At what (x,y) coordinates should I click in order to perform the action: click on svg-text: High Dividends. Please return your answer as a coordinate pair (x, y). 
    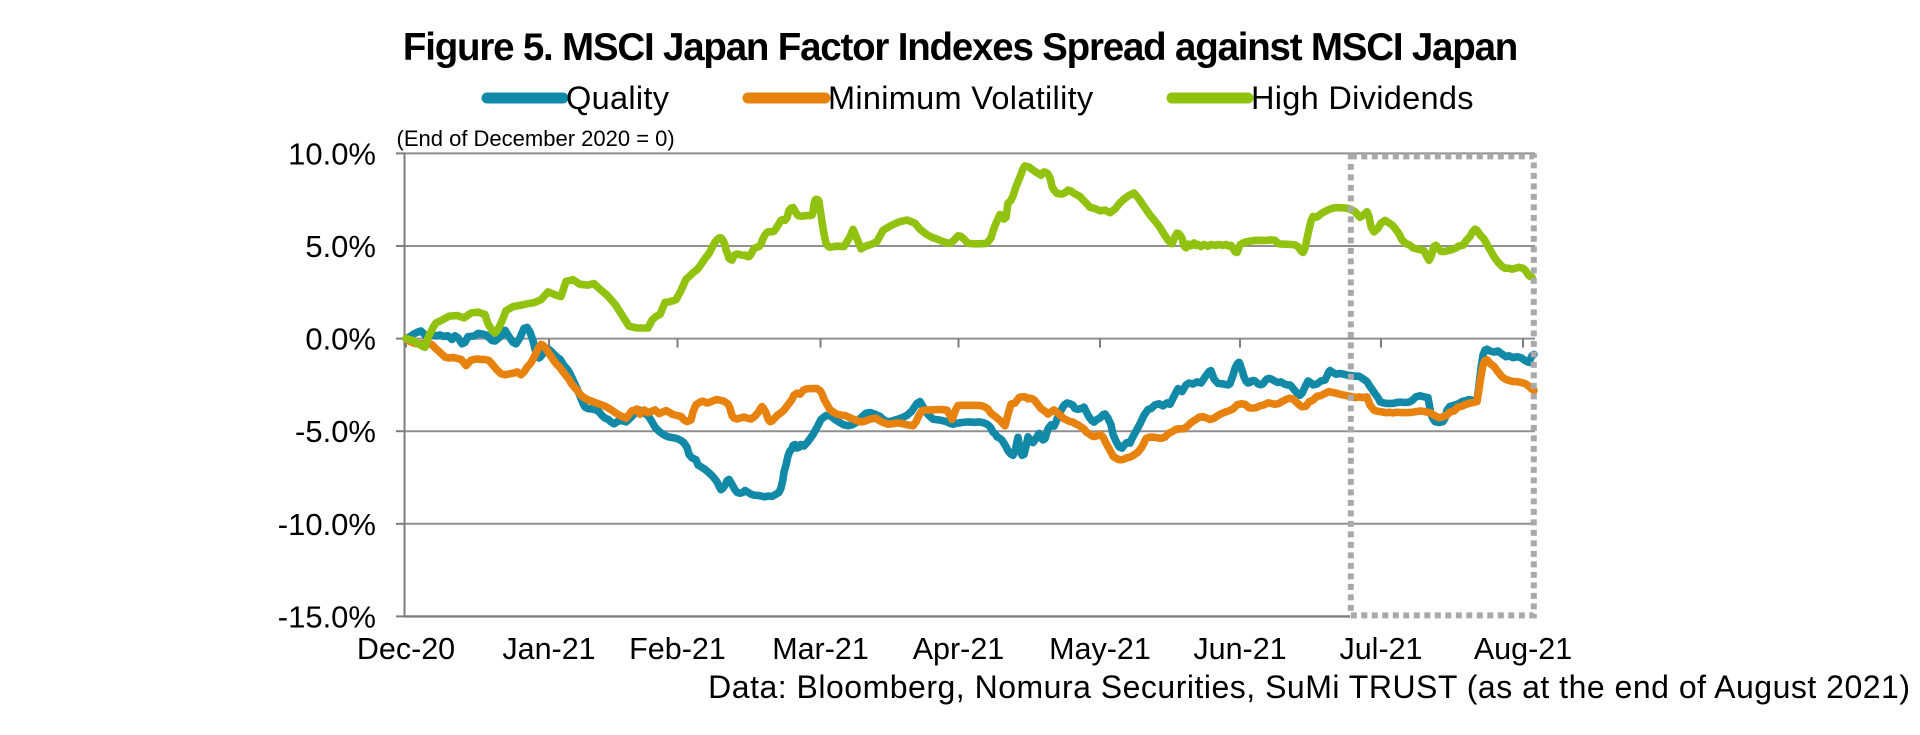
    Looking at the image, I should click on (1362, 98).